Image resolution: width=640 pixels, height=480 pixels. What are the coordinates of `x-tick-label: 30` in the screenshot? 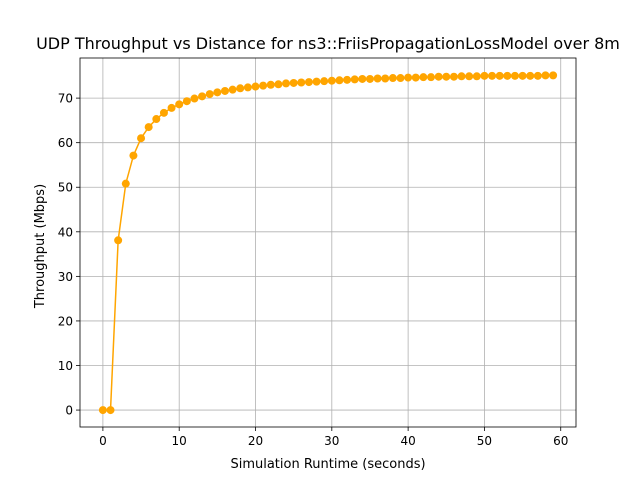 It's located at (331, 441).